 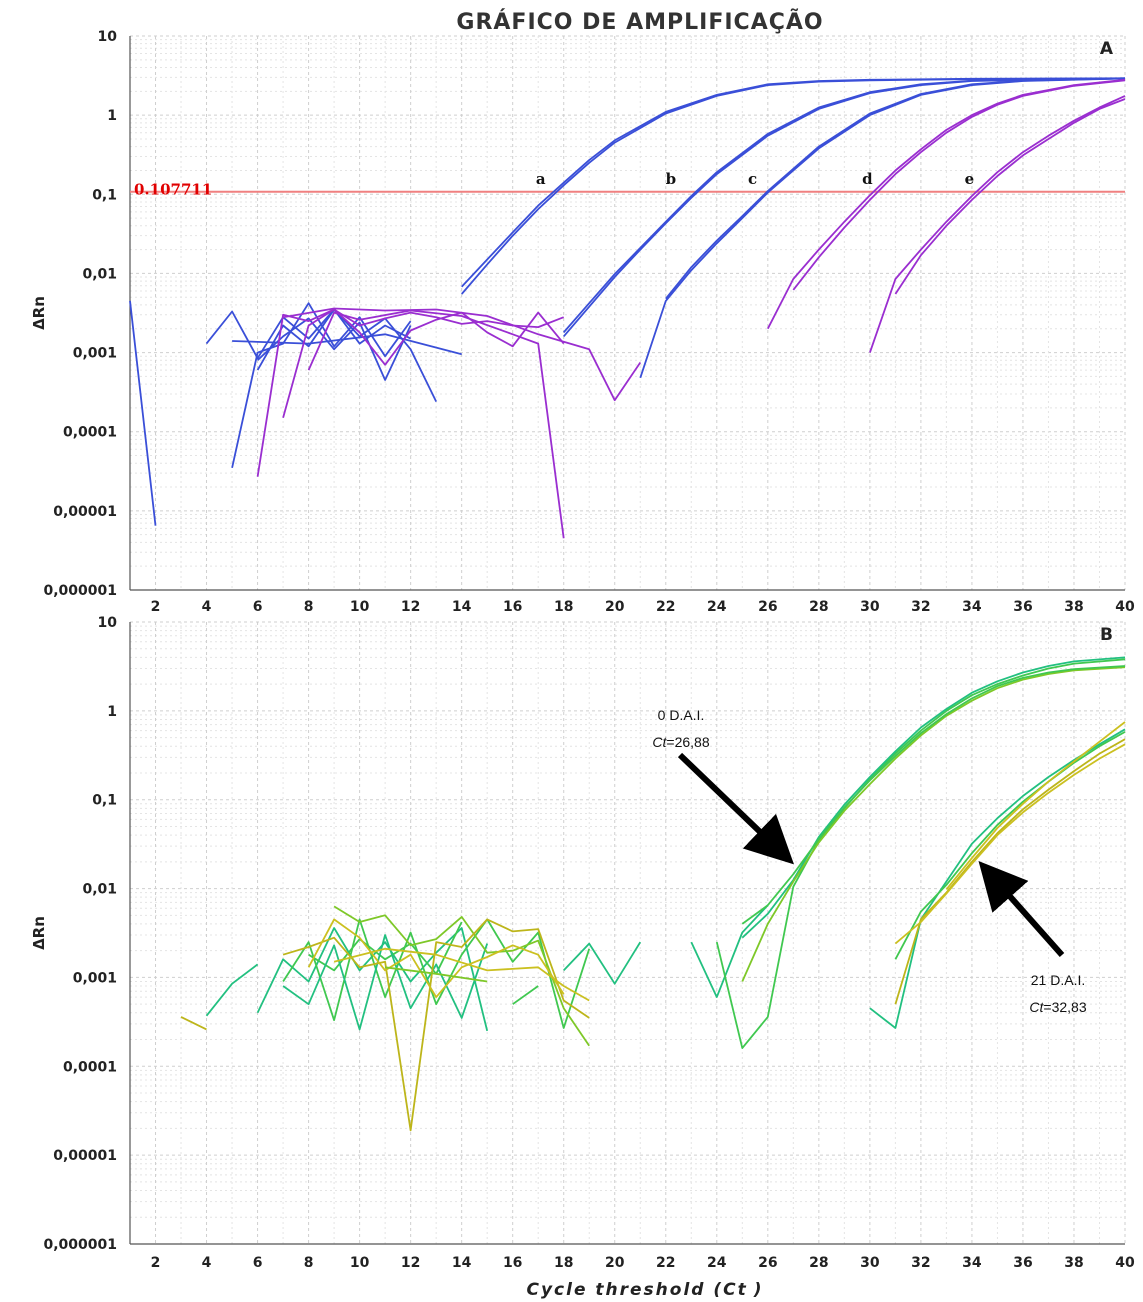 What do you see at coordinates (156, 607) in the screenshot?
I see `x-tick-label: 2` at bounding box center [156, 607].